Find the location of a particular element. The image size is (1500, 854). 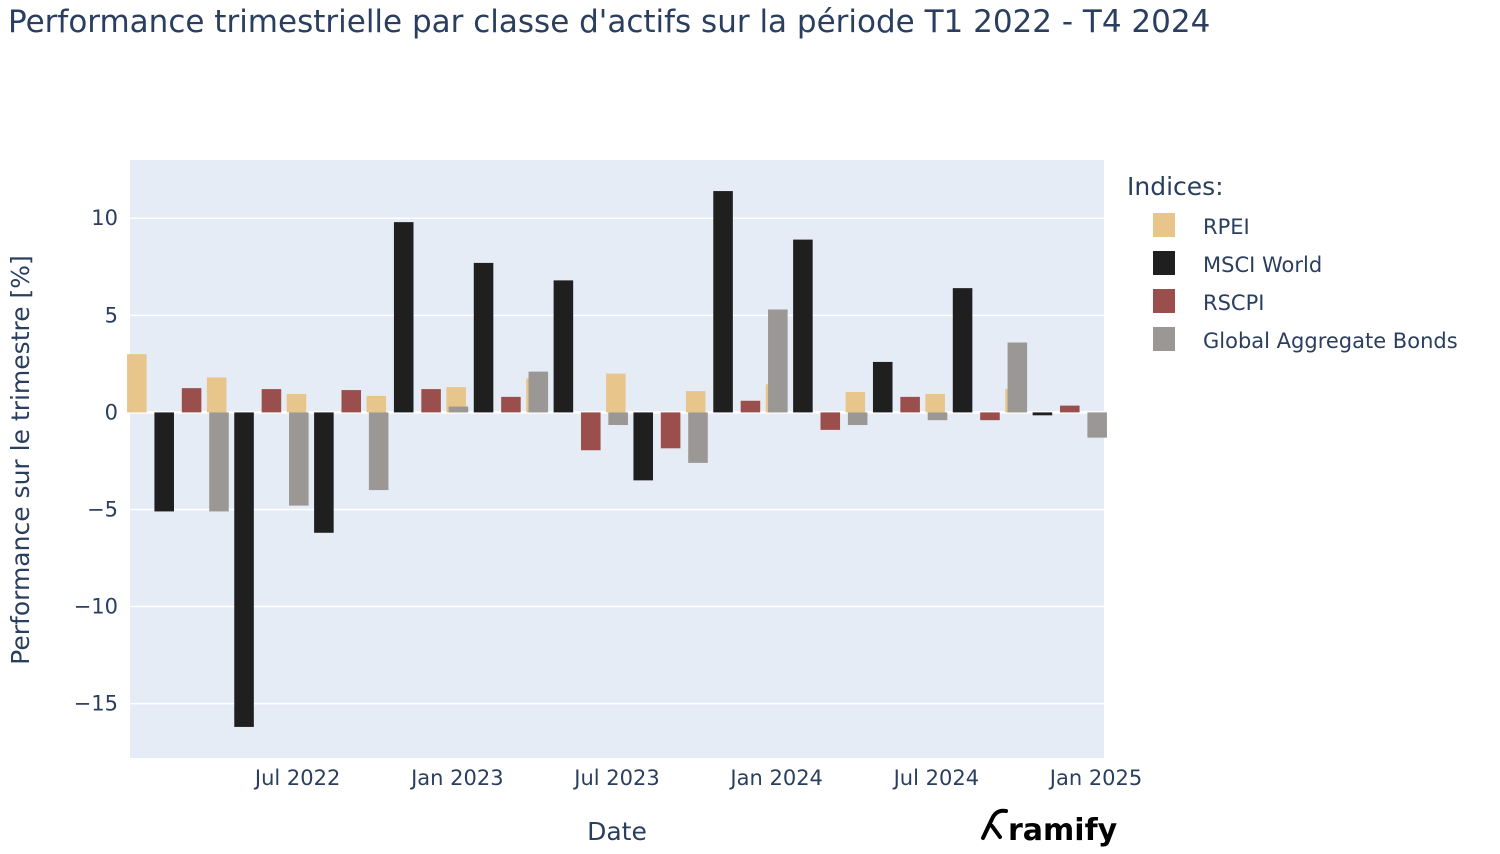

y-tick-label: −5 is located at coordinates (102, 509).